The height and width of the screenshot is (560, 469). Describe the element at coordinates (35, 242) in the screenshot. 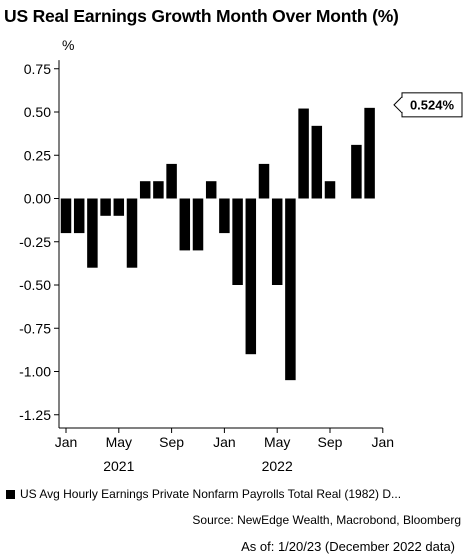

I see `y-tick-label: -0.25` at that location.